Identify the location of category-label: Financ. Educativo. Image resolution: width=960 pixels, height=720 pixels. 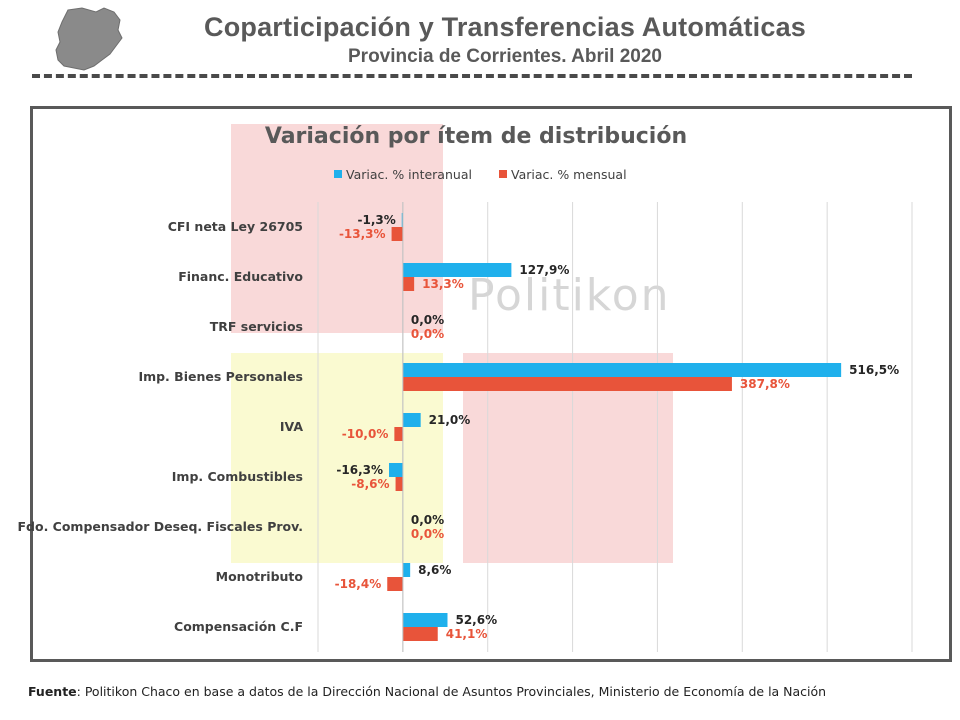
(240, 276).